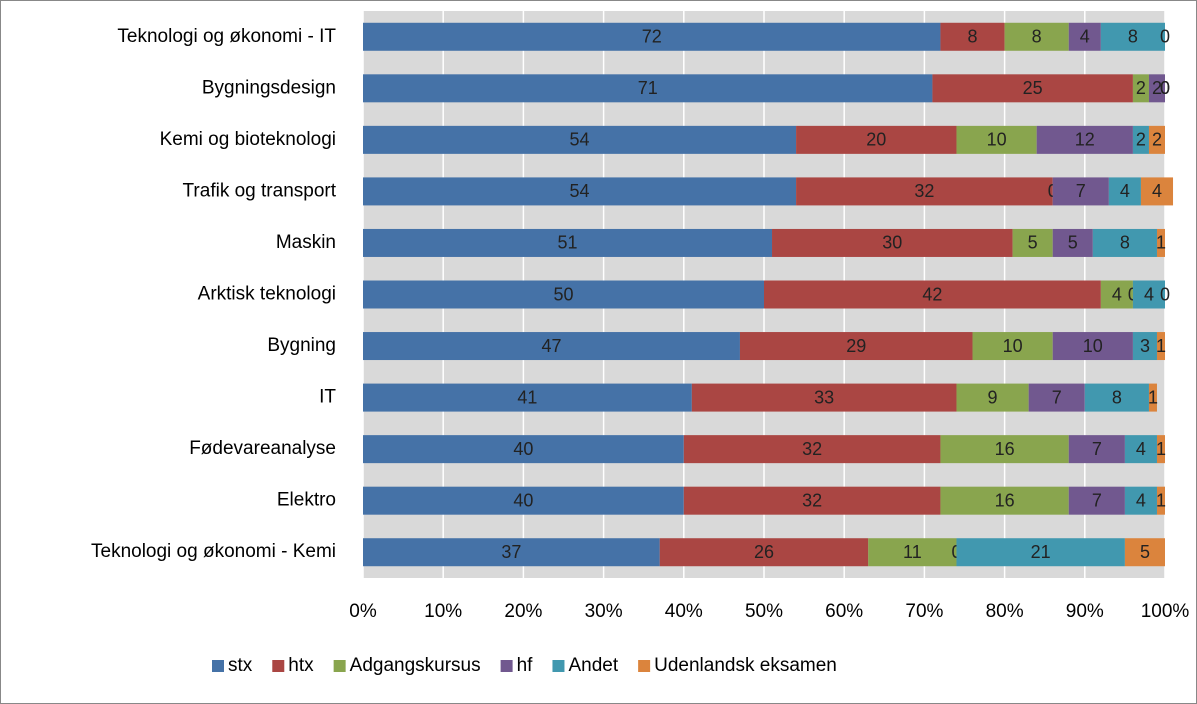  Describe the element at coordinates (301, 345) in the screenshot. I see `y-tick-label: Bygning` at that location.